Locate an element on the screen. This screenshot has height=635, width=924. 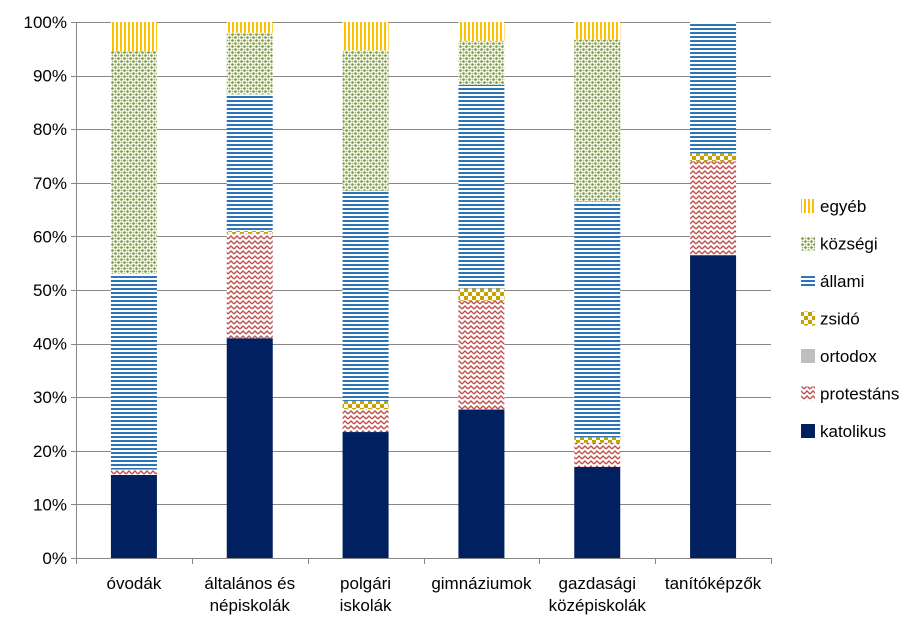
legend-label: községi is located at coordinates (849, 244).